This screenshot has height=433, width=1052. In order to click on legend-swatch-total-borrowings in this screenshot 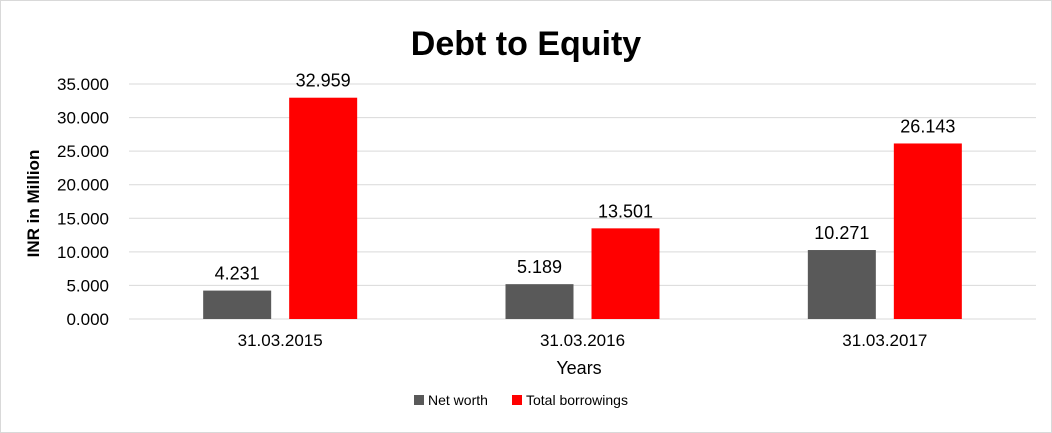, I will do `click(517, 400)`.